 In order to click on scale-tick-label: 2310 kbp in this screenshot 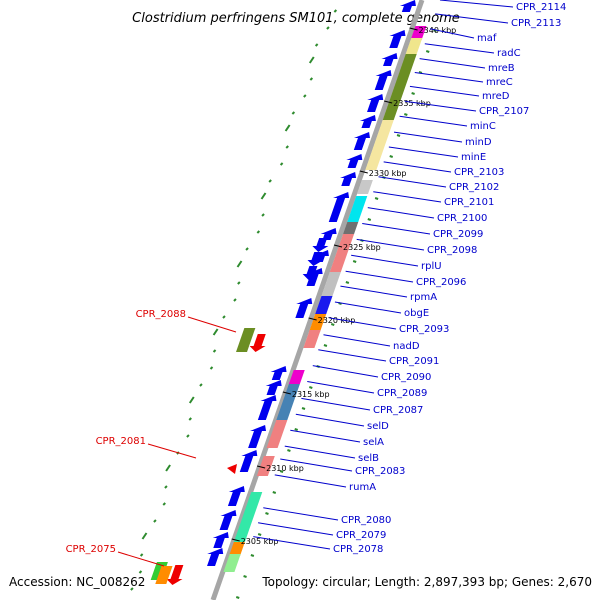, I will do `click(285, 468)`.